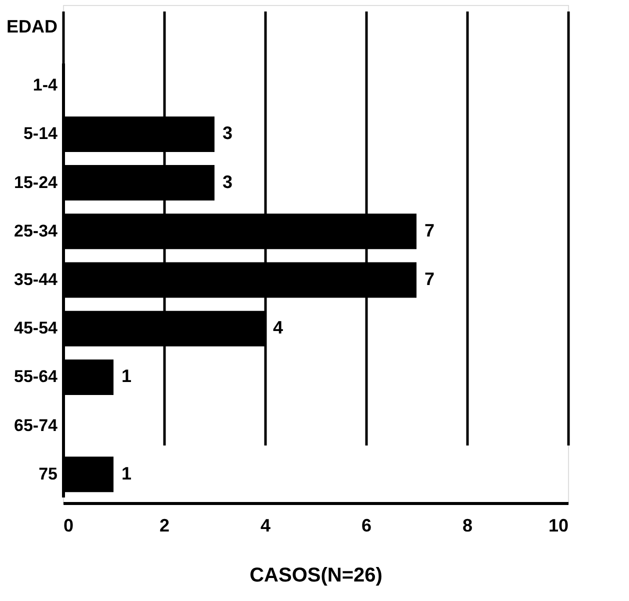  I want to click on y-tick-label: 65-74, so click(36, 425).